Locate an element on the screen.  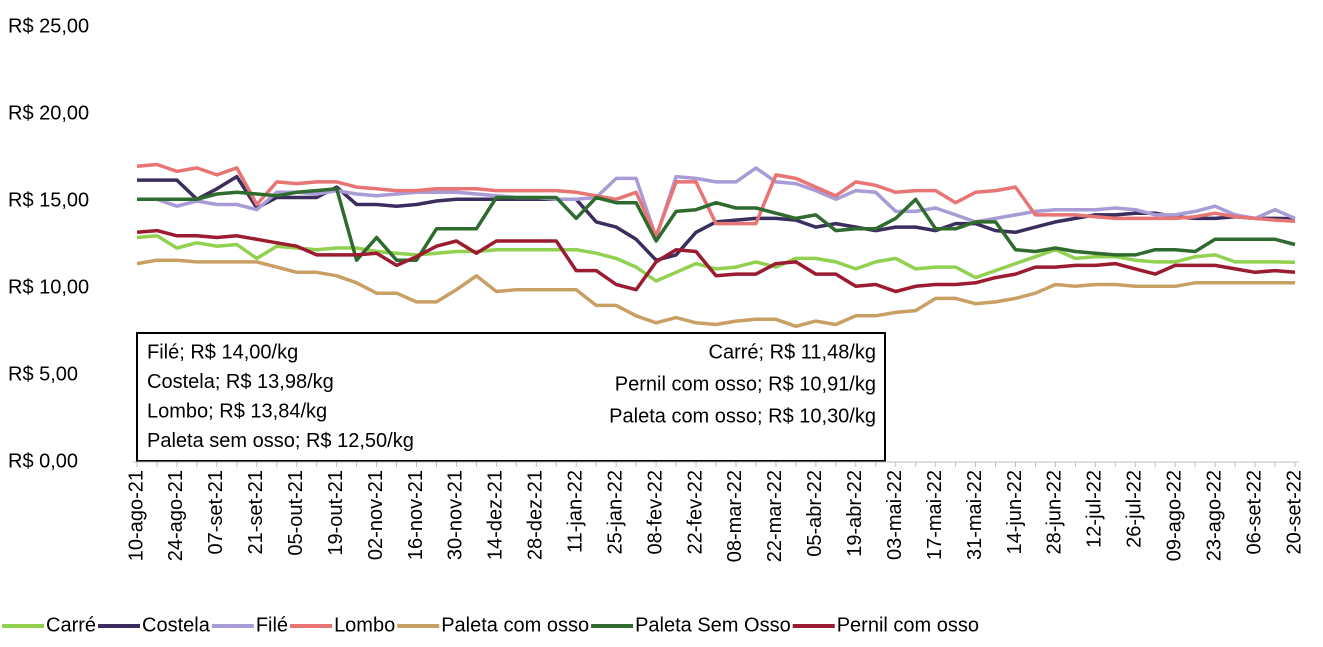
x-tick-label: 19-abr-22 is located at coordinates (855, 513).